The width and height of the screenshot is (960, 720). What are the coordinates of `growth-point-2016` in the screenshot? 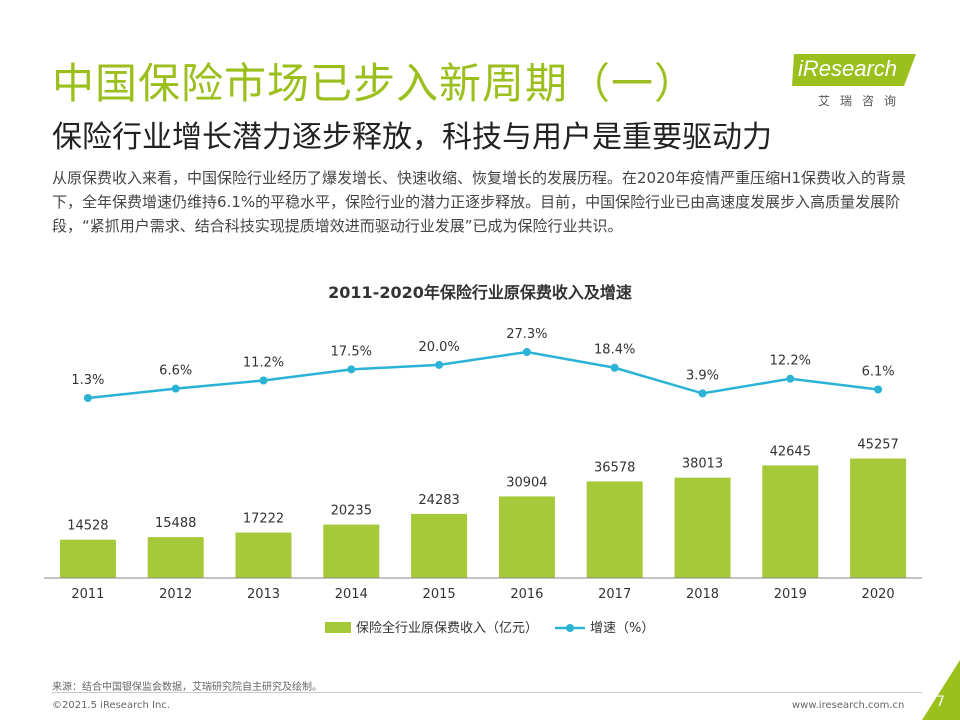 It's located at (526, 352).